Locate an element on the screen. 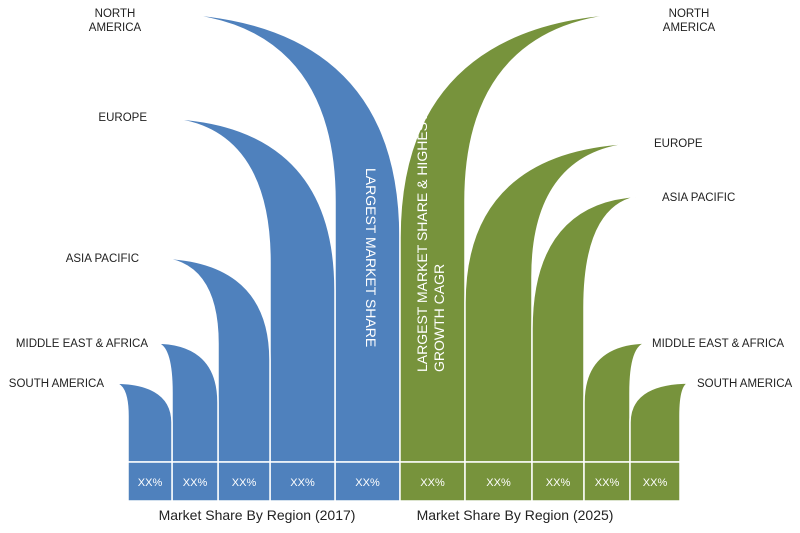 The height and width of the screenshot is (533, 800). value-label-2025-middle-east-and-africa: XX% is located at coordinates (607, 483).